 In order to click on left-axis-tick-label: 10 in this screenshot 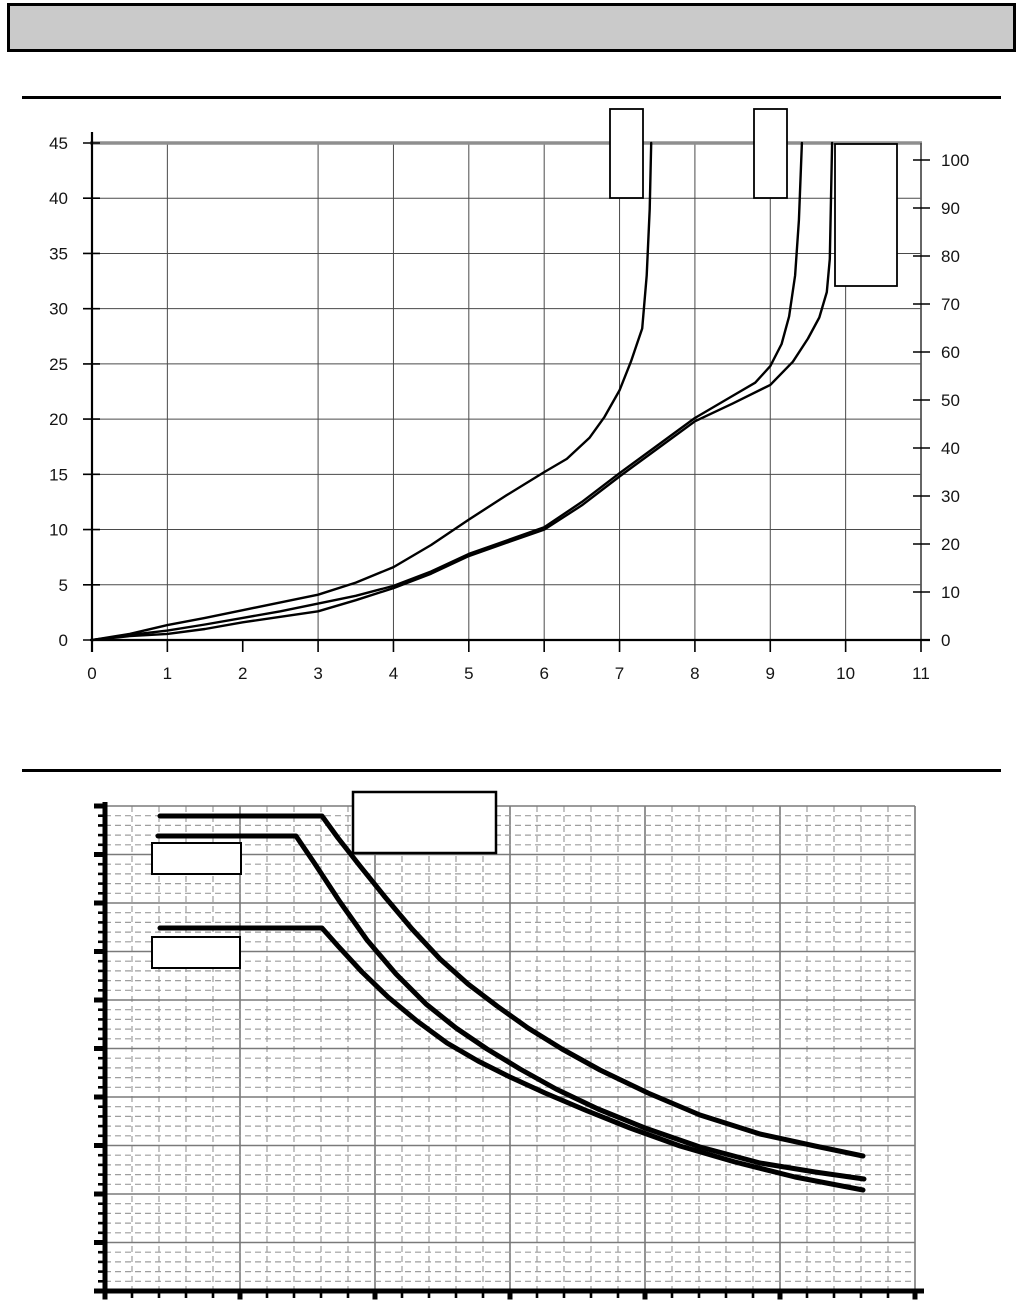, I will do `click(58, 530)`.